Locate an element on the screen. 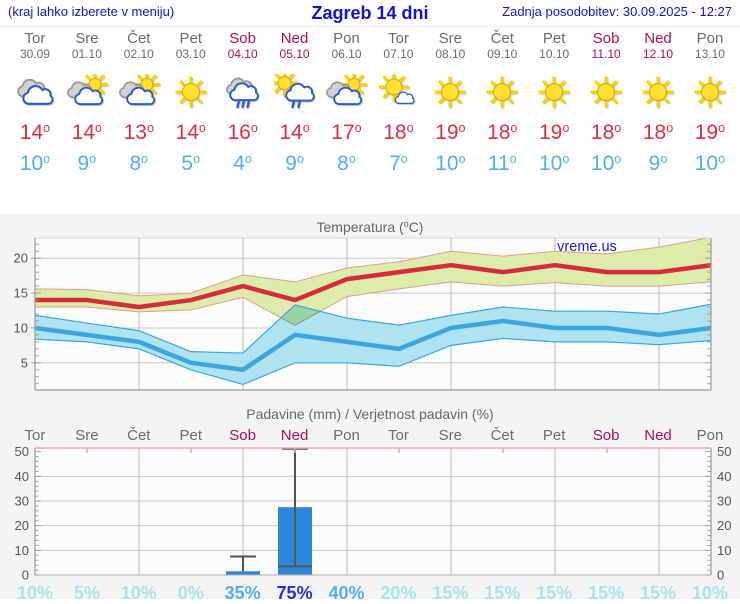 Image resolution: width=740 pixels, height=604 pixels. forecast-day-4: Pet 03.10 14o 5o is located at coordinates (191, 120).